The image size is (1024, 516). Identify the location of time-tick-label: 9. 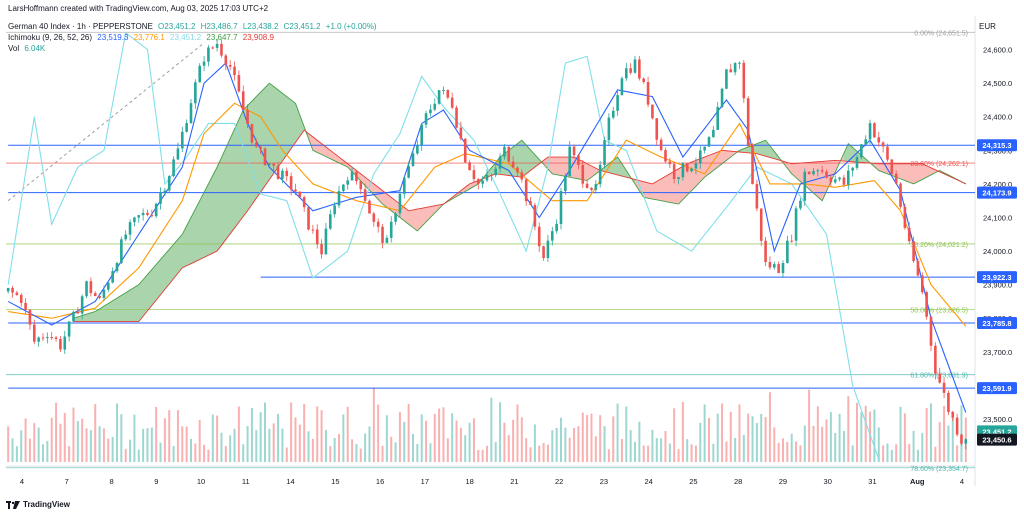
(156, 481).